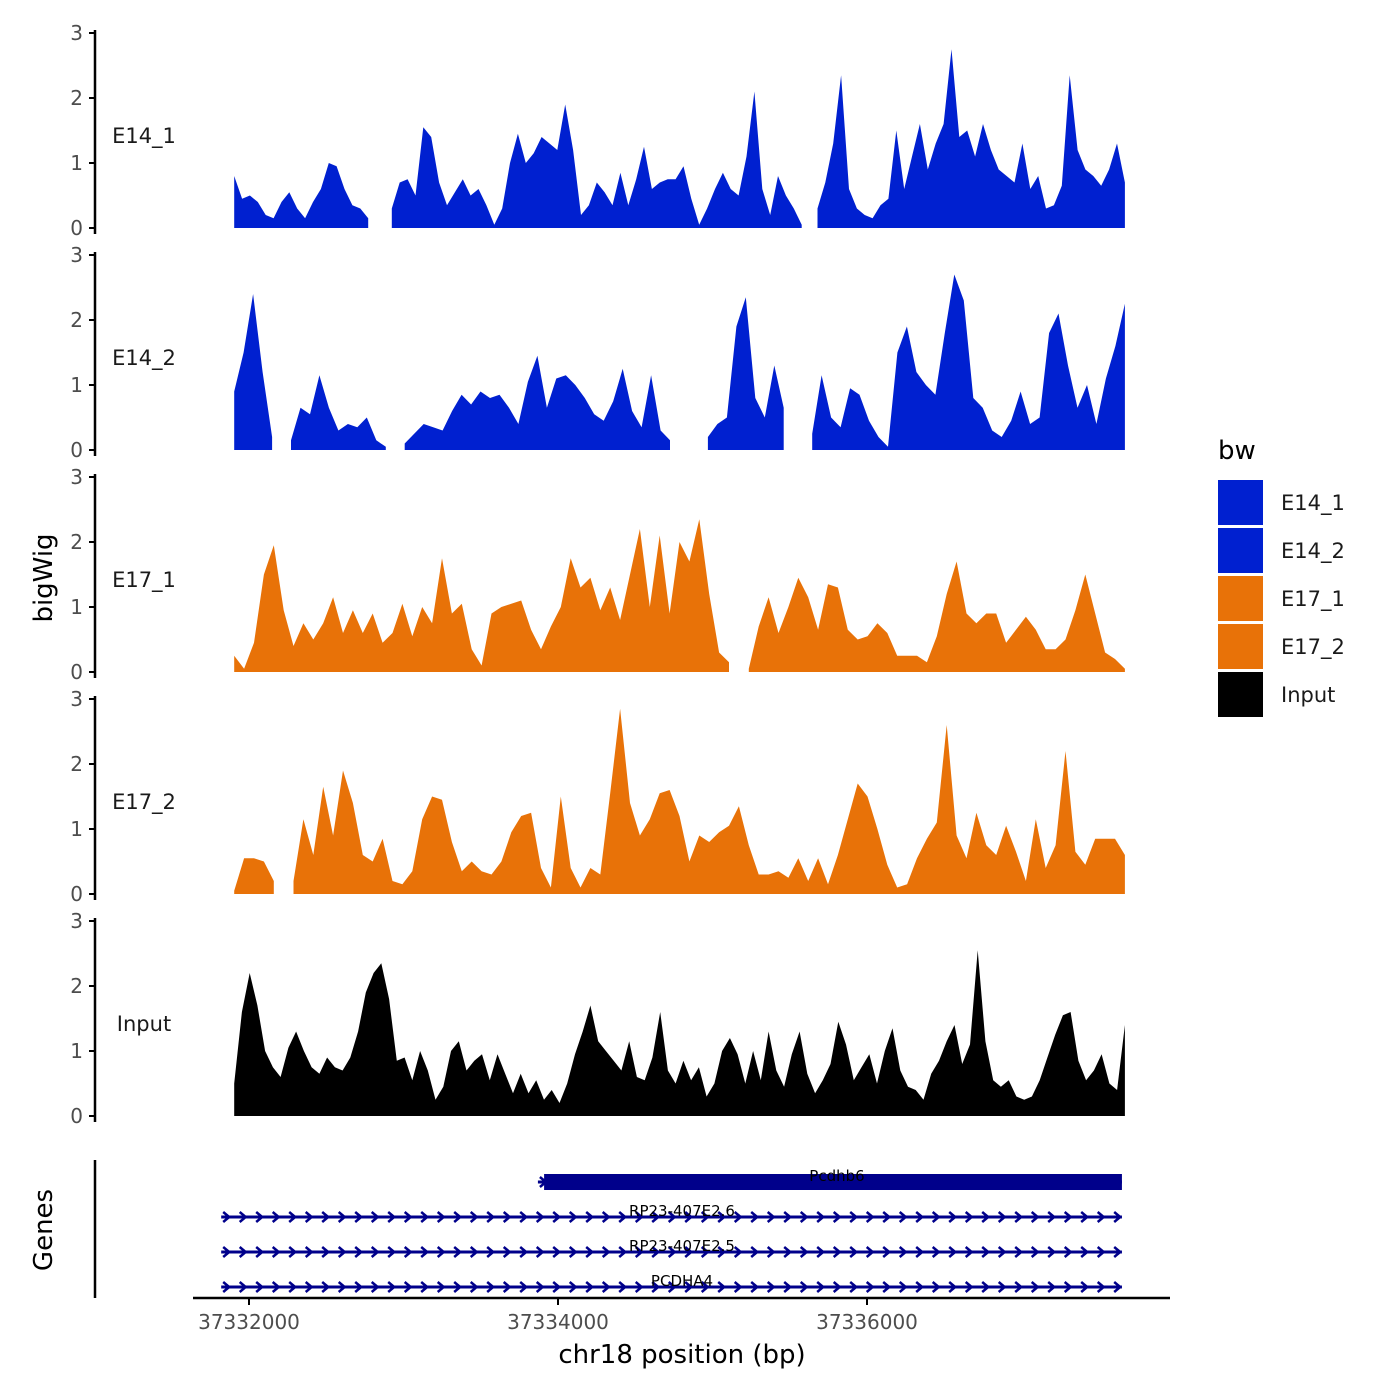 This screenshot has width=1400, height=1400. Describe the element at coordinates (682, 1211) in the screenshot. I see `gene-label: RP23-407E2.6` at that location.